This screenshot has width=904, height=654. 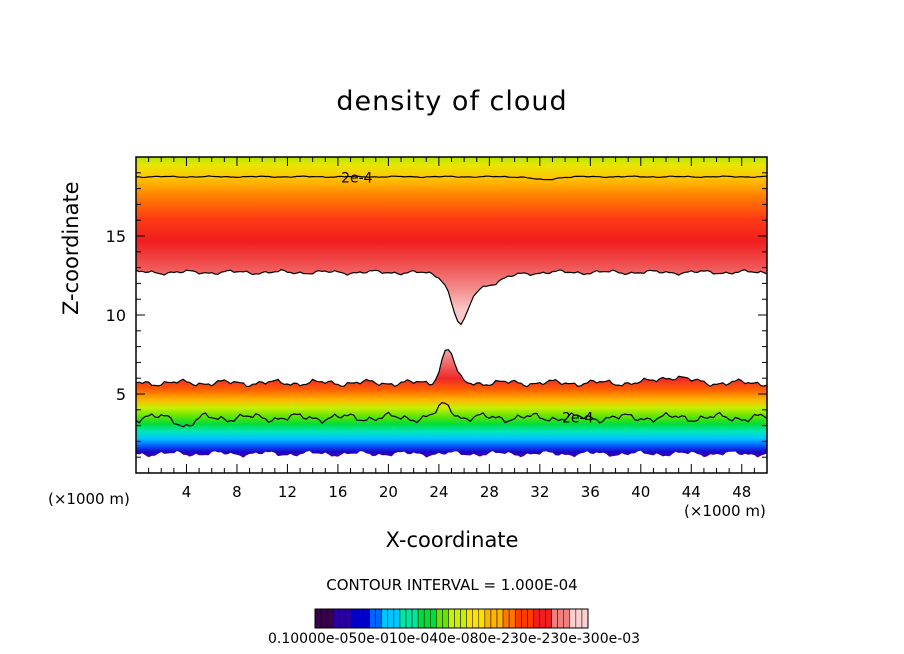 What do you see at coordinates (451, 414) in the screenshot?
I see `contour-2e-4-lower` at bounding box center [451, 414].